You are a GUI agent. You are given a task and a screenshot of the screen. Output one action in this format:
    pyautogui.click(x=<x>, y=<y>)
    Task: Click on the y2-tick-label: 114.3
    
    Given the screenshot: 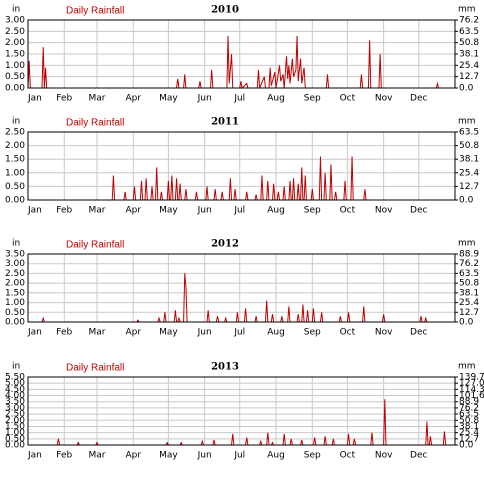 What is the action you would take?
    pyautogui.click(x=471, y=390)
    